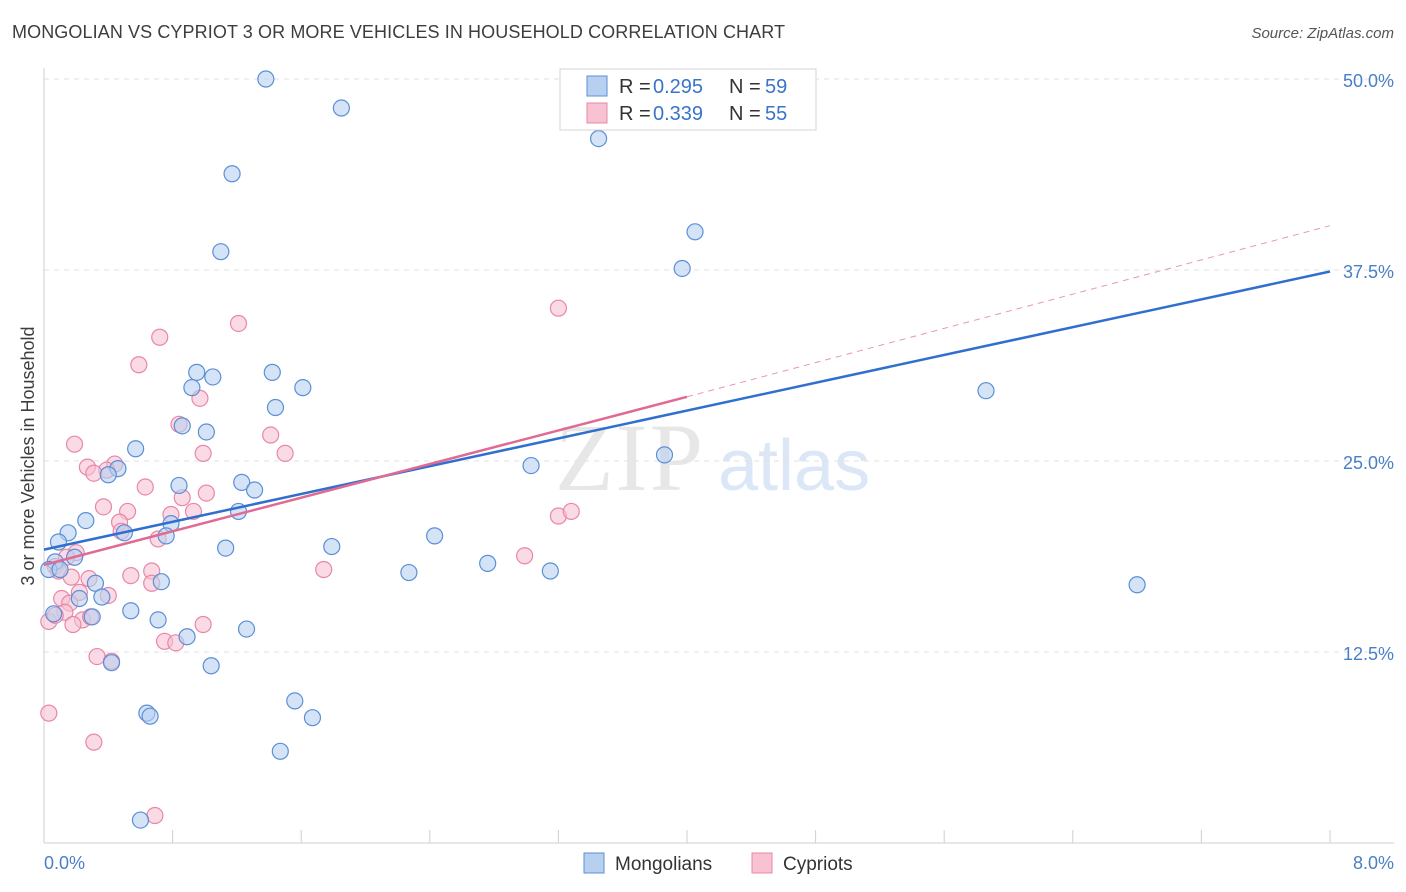  What do you see at coordinates (678, 114) in the screenshot?
I see `legend-r-value-cypriots: 0.339` at bounding box center [678, 114].